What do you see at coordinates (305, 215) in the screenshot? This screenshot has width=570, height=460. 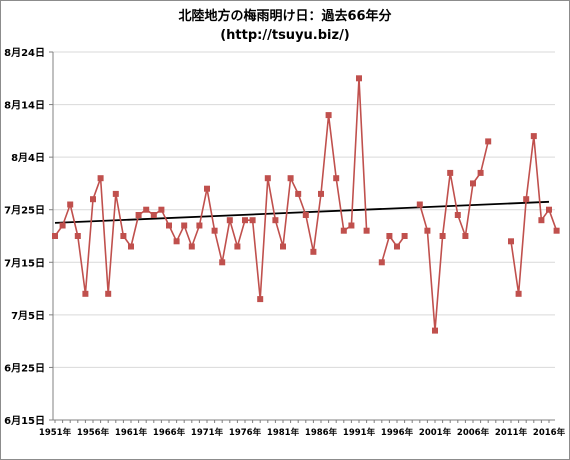 I see `data-point: 1984年: 7月24日` at bounding box center [305, 215].